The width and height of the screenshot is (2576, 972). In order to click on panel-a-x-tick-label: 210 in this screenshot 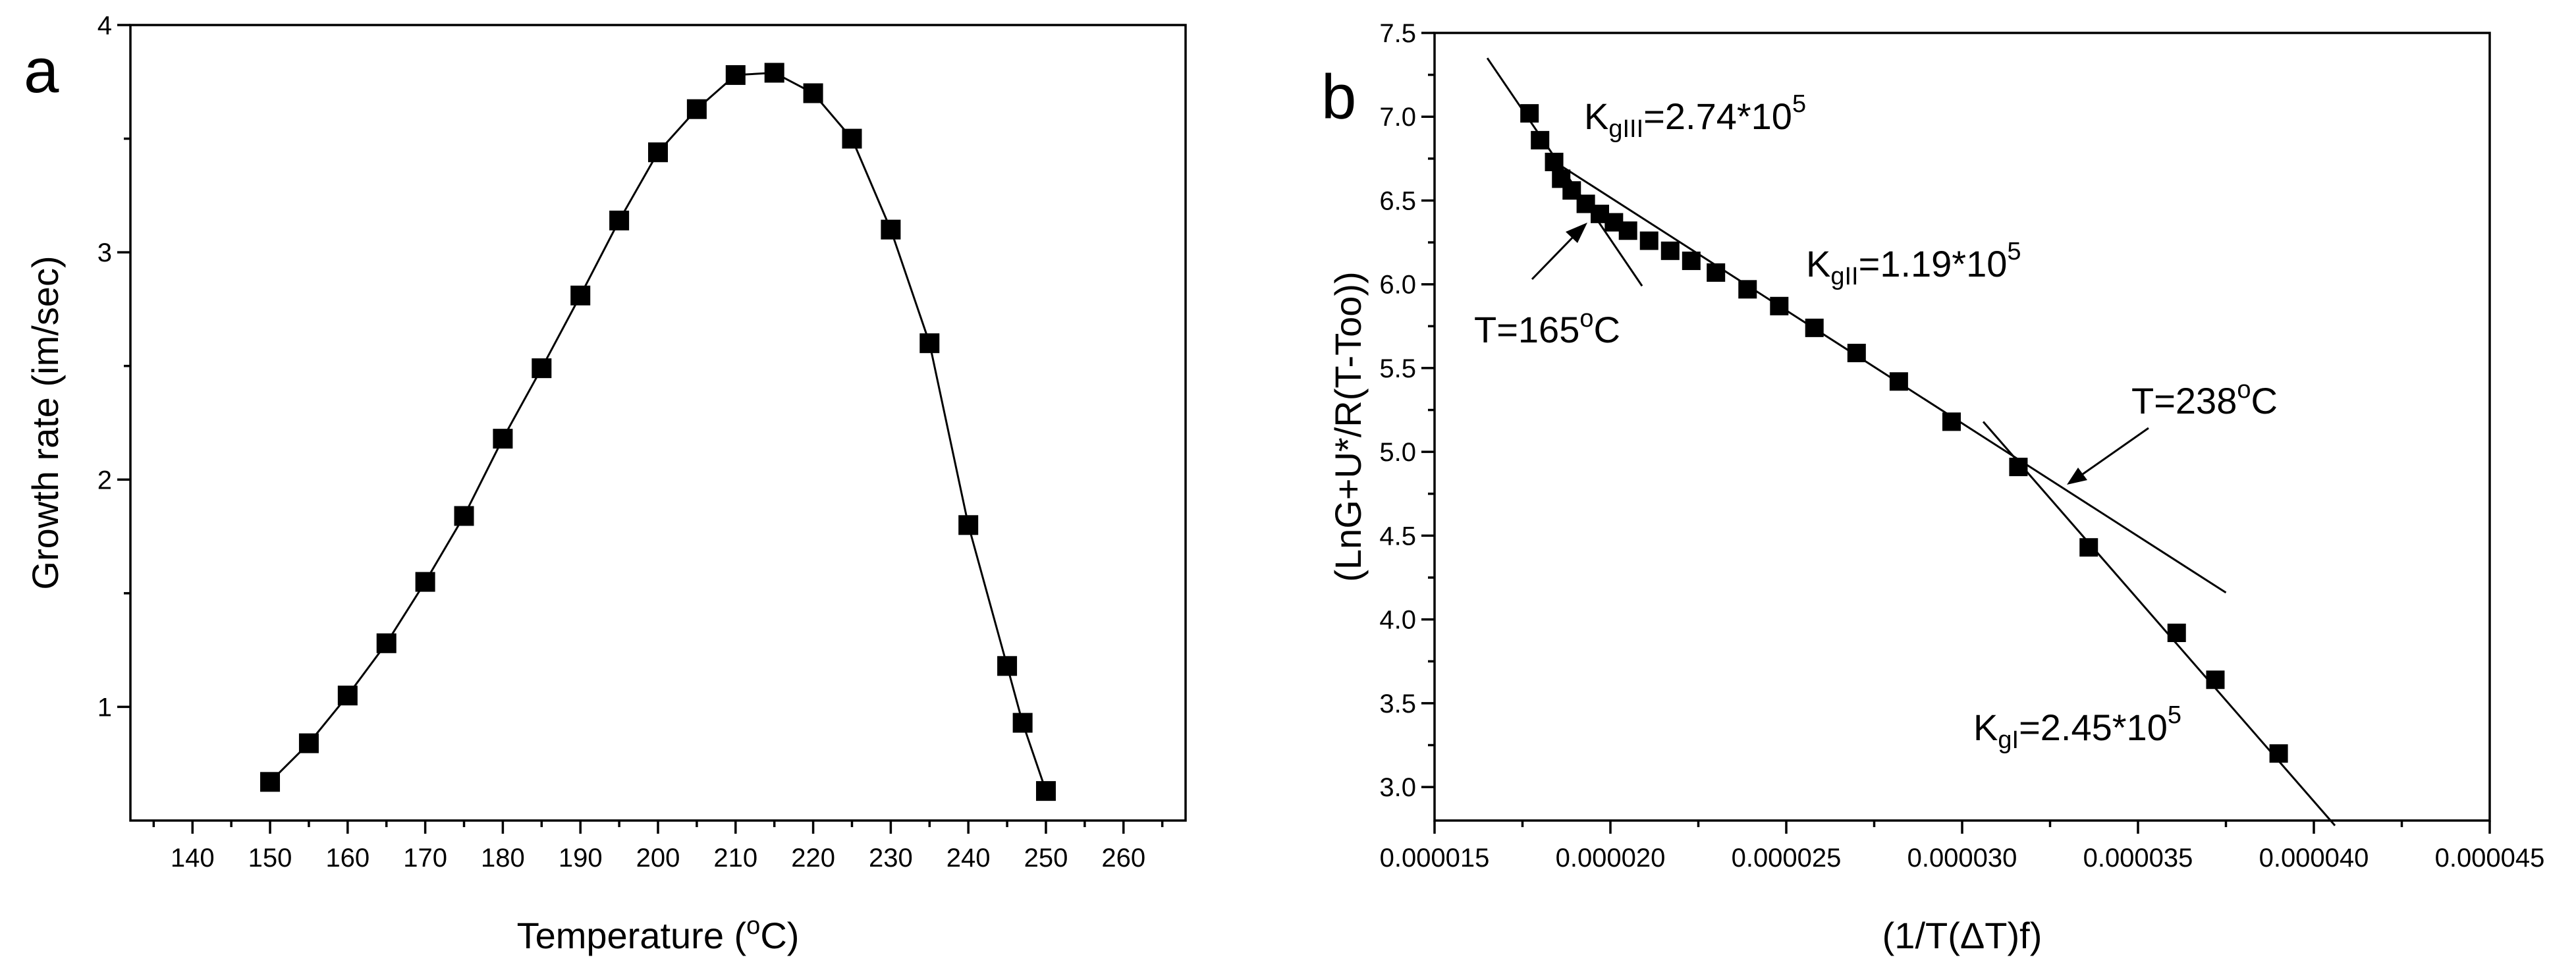, I will do `click(735, 859)`.